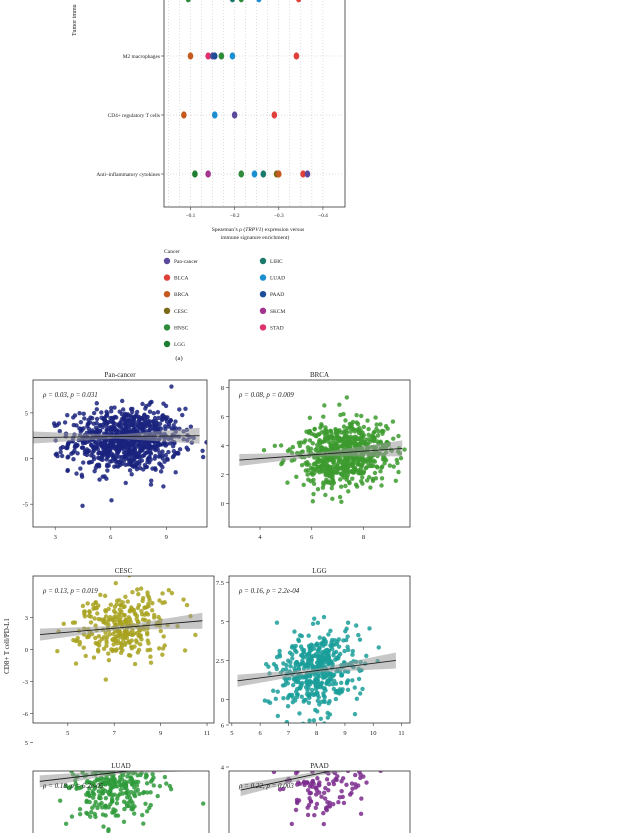 Image resolution: width=625 pixels, height=833 pixels. What do you see at coordinates (260, 537) in the screenshot?
I see `scatter-x-tick-label: 4` at bounding box center [260, 537].